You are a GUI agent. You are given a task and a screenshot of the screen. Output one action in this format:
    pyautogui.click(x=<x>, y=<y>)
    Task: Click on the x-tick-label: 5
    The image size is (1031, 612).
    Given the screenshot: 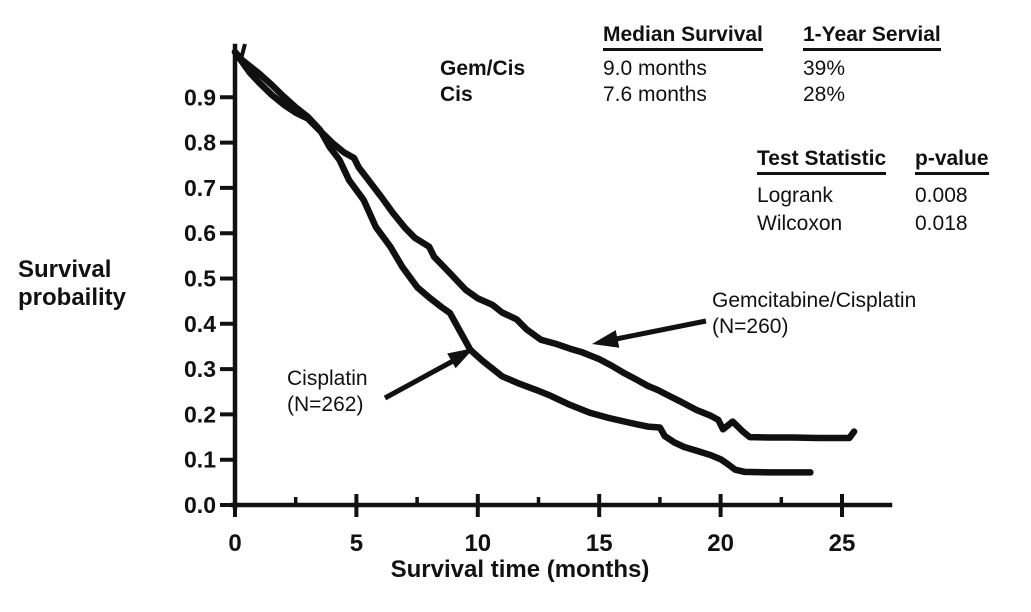 What is the action you would take?
    pyautogui.click(x=356, y=543)
    